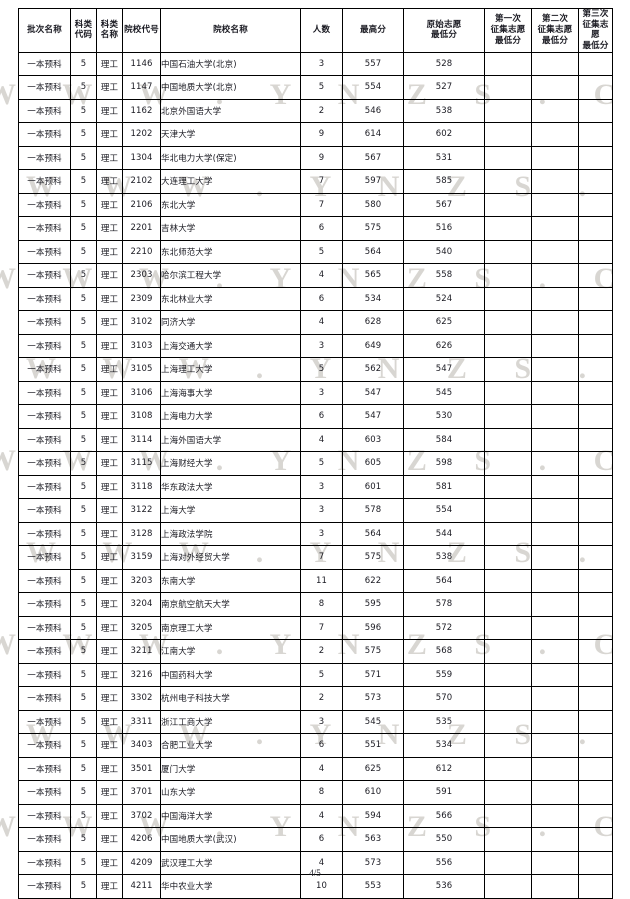 The width and height of the screenshot is (630, 899). I want to click on cell-highest-score: 605, so click(373, 463).